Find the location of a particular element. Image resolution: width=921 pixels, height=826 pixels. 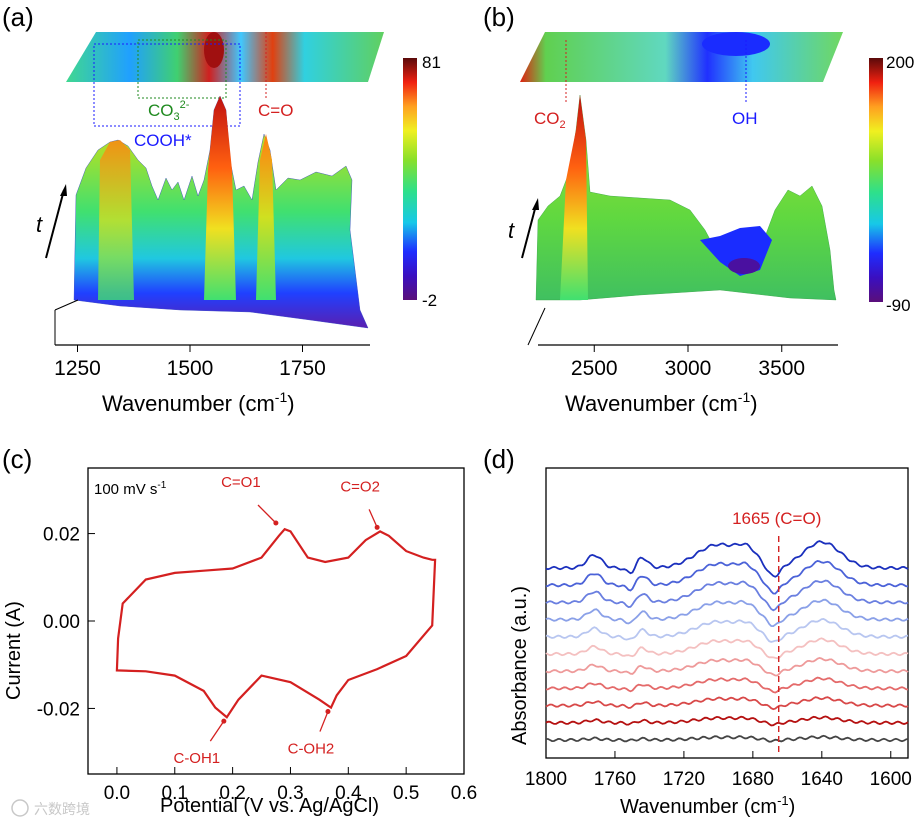

x-tick-label: 1640 is located at coordinates (822, 779).